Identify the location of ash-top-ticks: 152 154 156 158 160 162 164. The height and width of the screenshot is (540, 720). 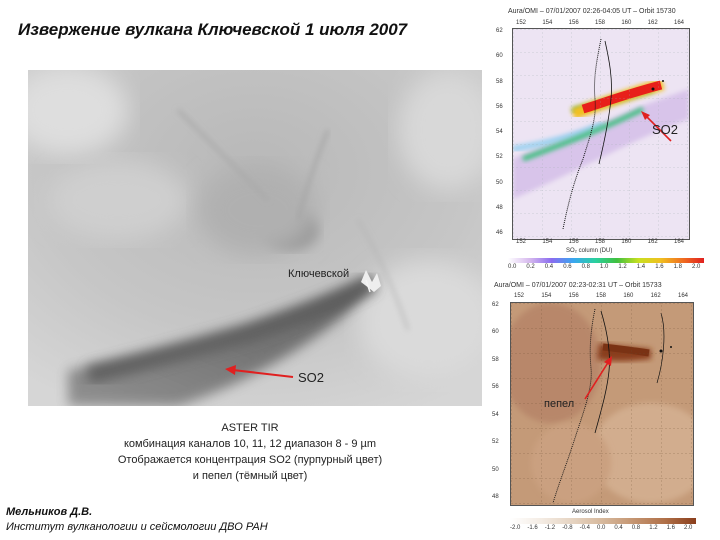
(602, 298).